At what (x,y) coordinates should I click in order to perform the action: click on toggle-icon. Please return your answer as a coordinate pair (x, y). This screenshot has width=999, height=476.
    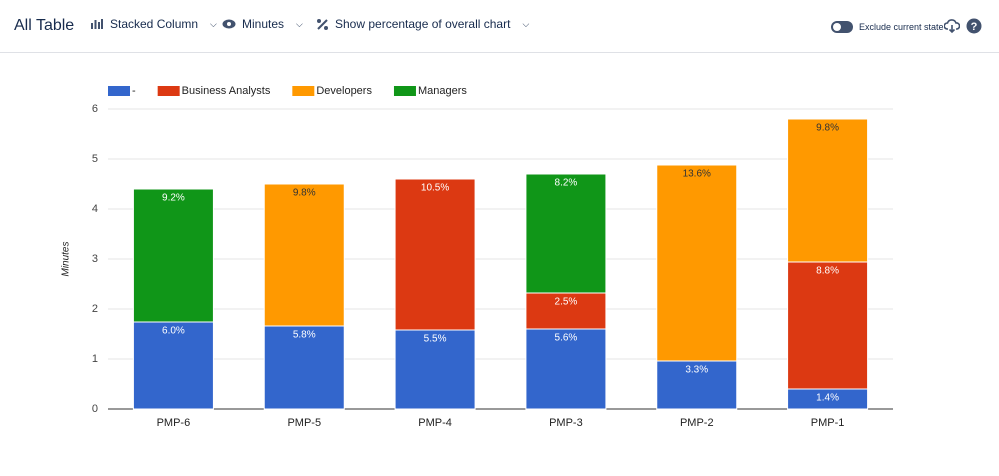
    Looking at the image, I should click on (842, 27).